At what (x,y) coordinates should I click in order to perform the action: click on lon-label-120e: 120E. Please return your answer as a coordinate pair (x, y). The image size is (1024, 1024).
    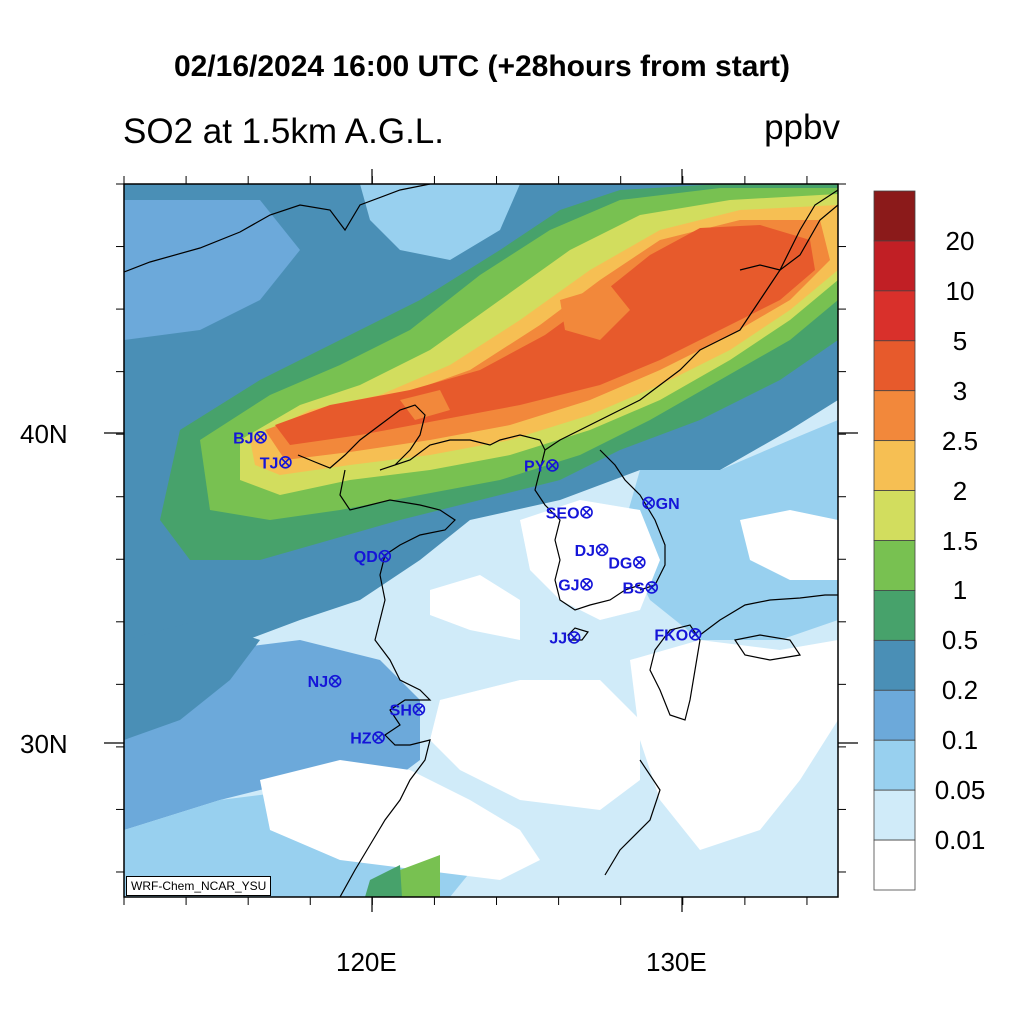
    Looking at the image, I should click on (366, 962).